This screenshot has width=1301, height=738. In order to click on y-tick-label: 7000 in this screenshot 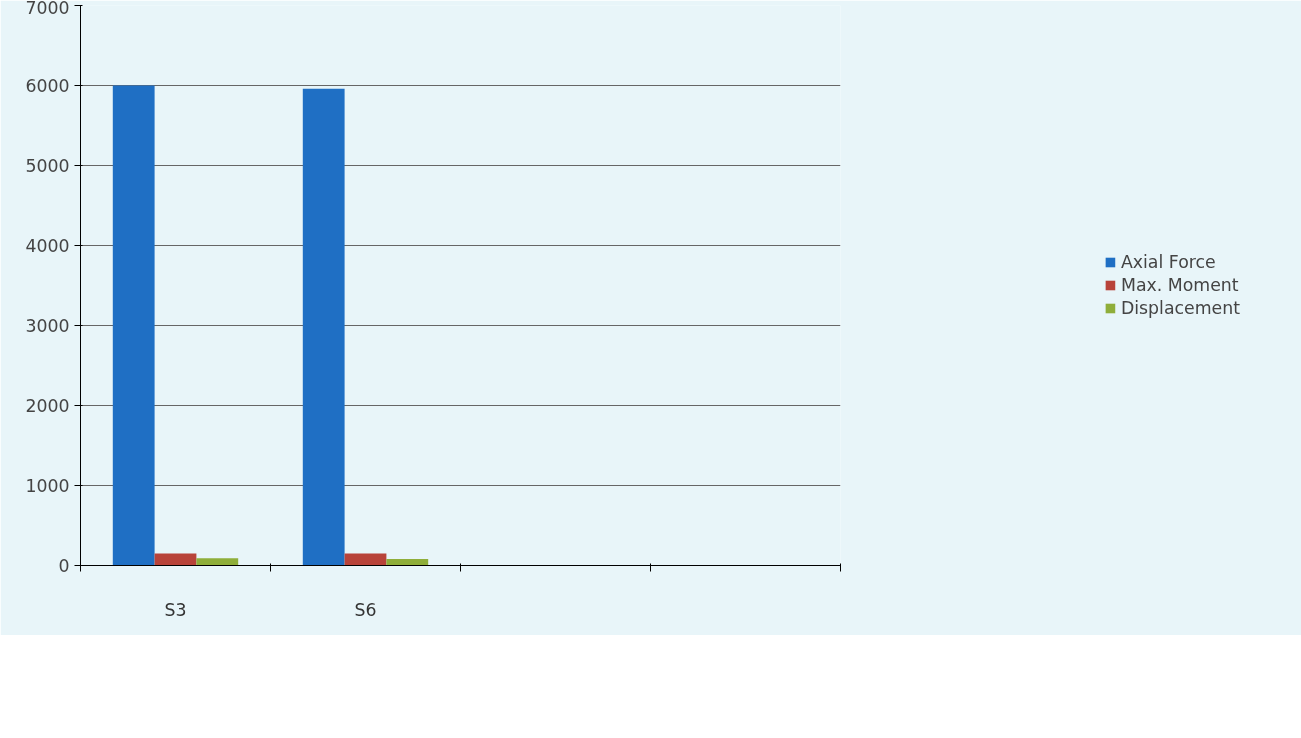, I will do `click(47, 9)`.